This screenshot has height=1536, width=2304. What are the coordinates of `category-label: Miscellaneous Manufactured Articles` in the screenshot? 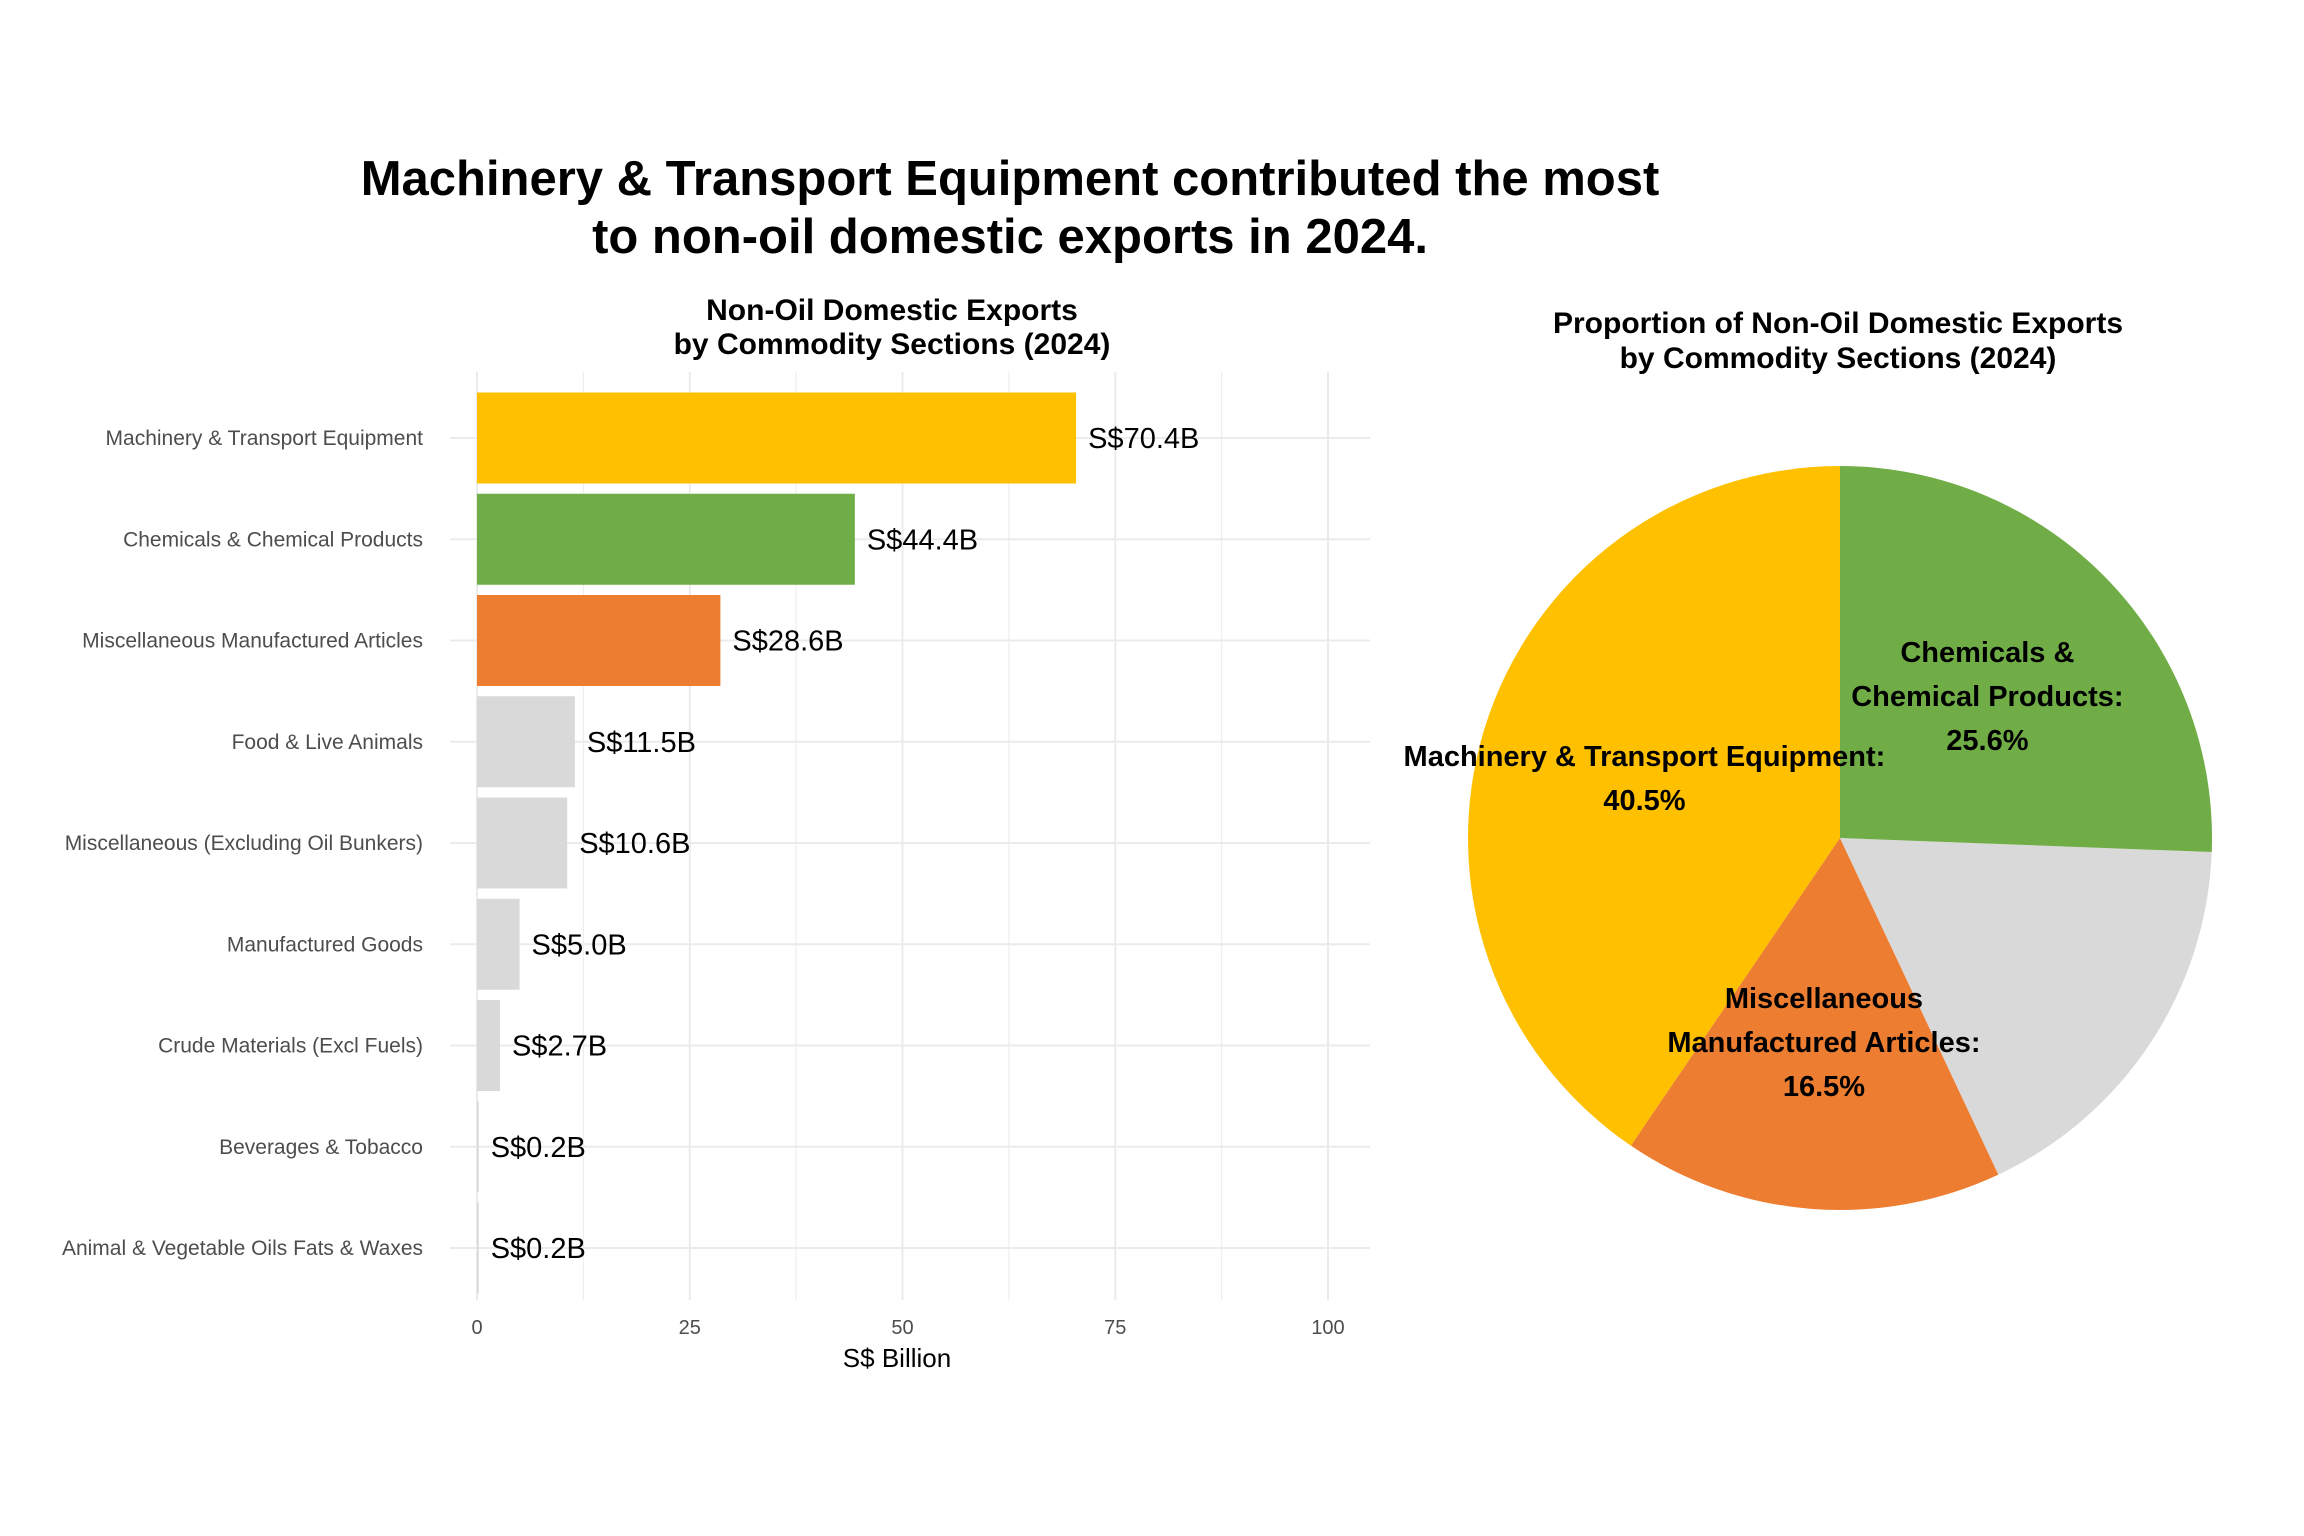 It's located at (252, 641).